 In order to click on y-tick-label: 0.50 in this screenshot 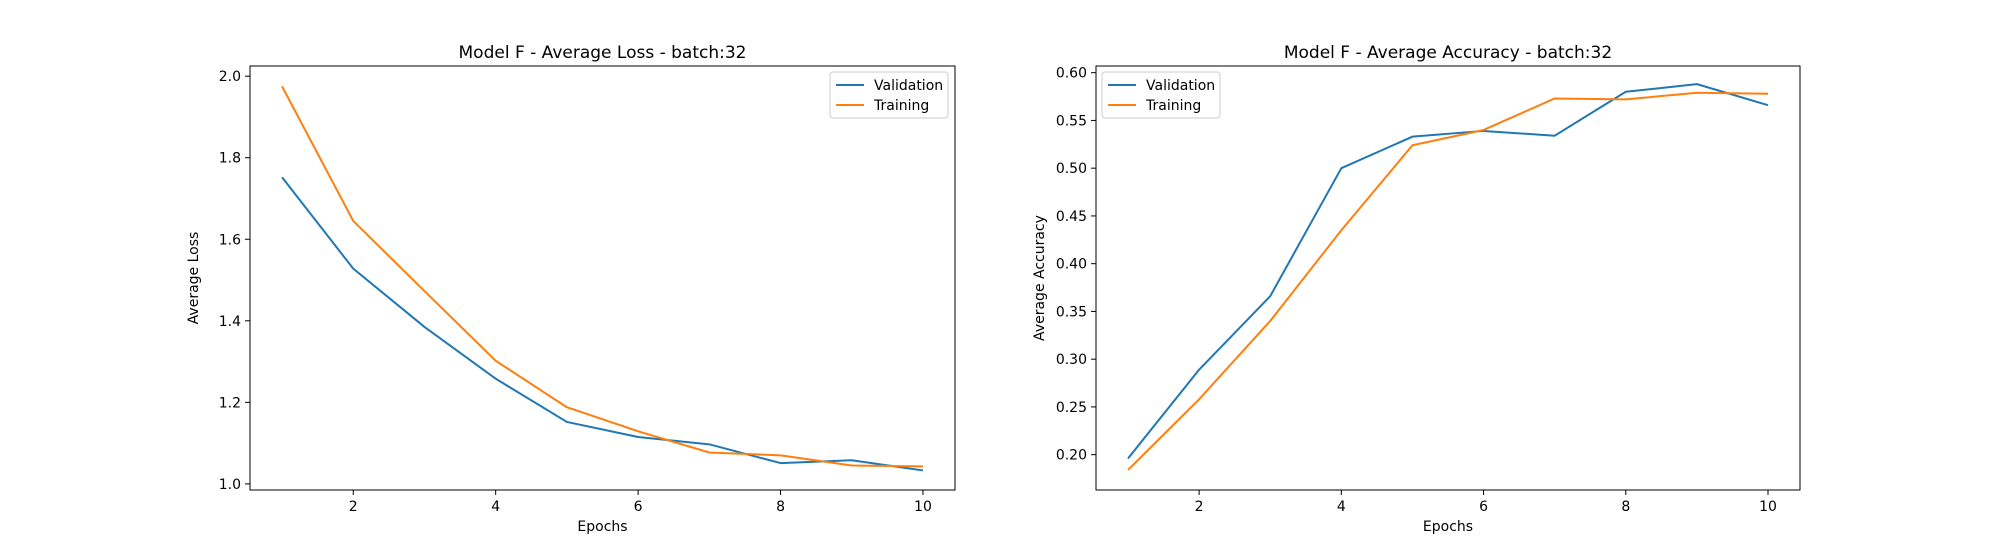, I will do `click(1071, 169)`.